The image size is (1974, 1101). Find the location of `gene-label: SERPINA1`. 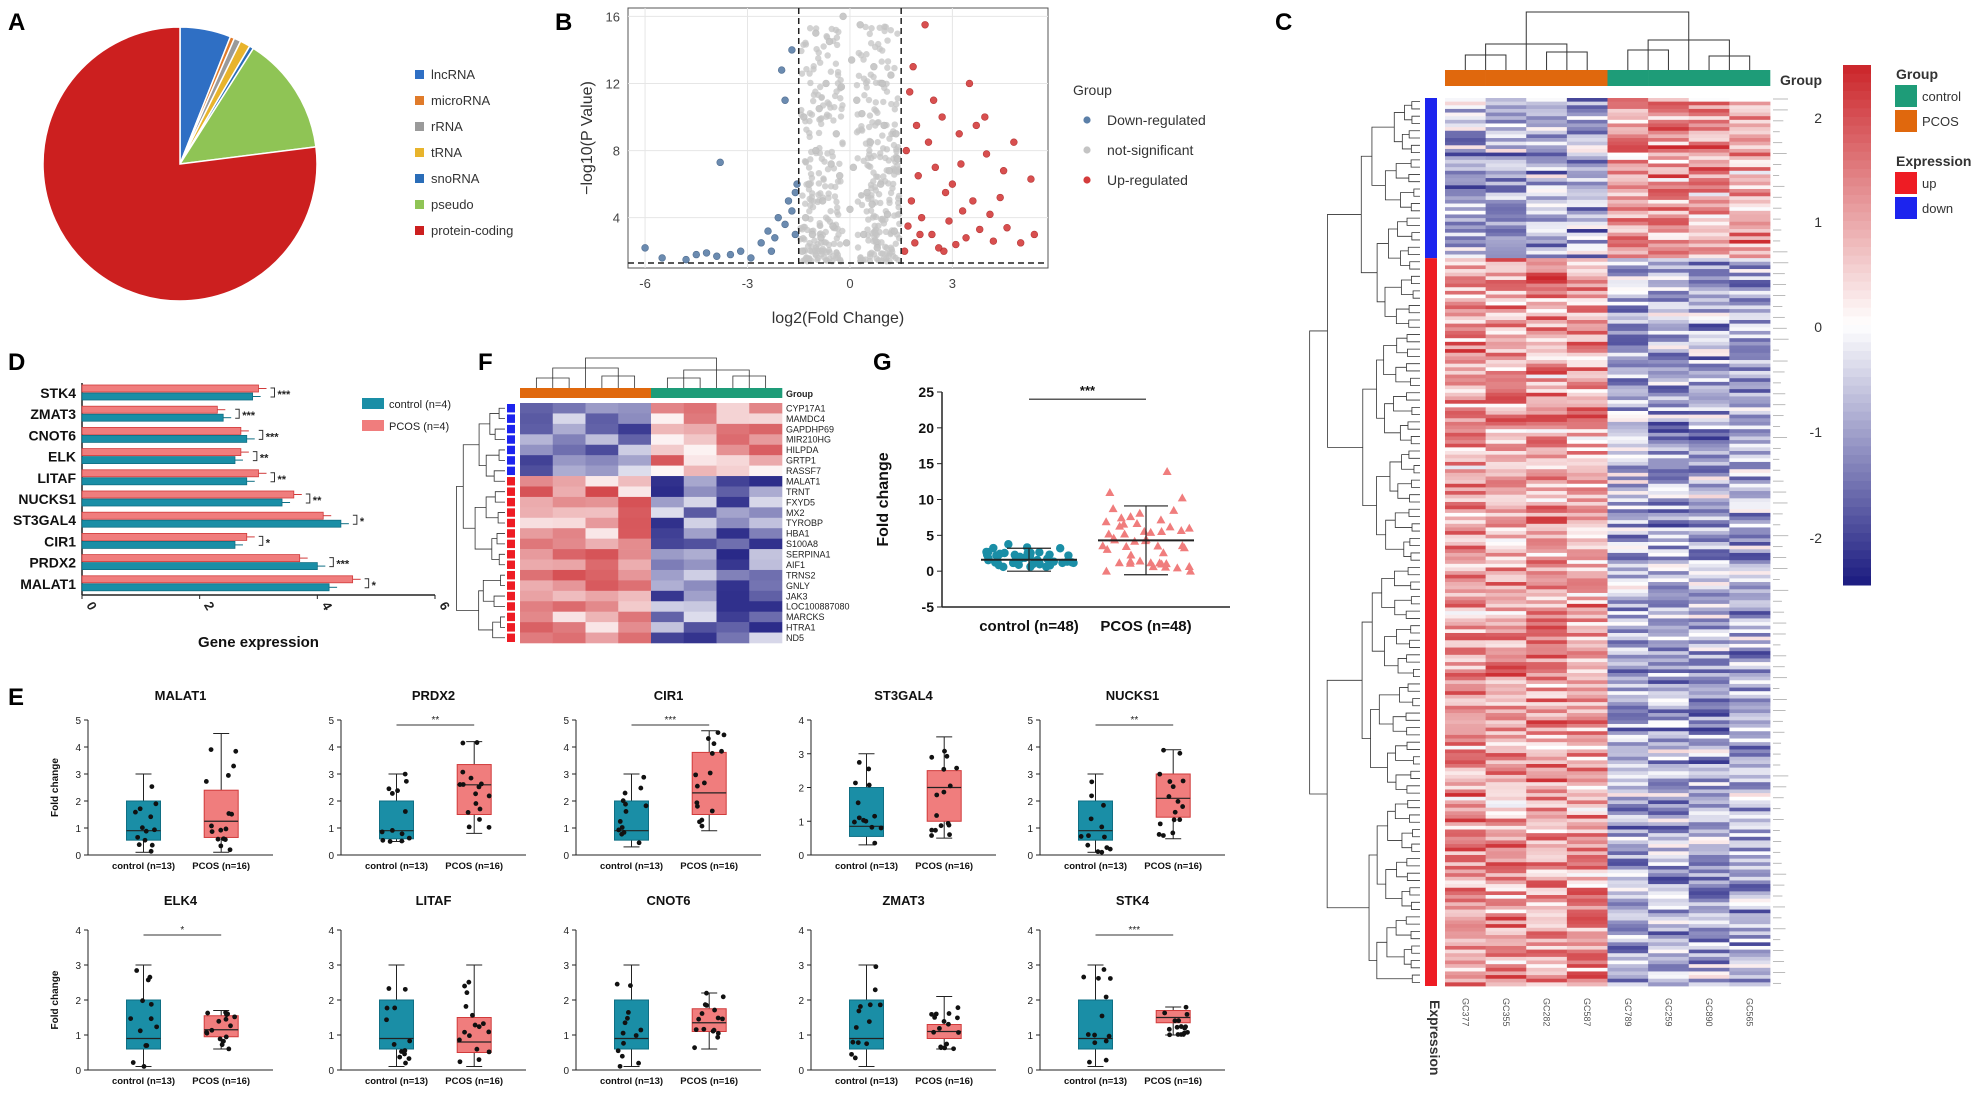

gene-label: SERPINA1 is located at coordinates (808, 555).